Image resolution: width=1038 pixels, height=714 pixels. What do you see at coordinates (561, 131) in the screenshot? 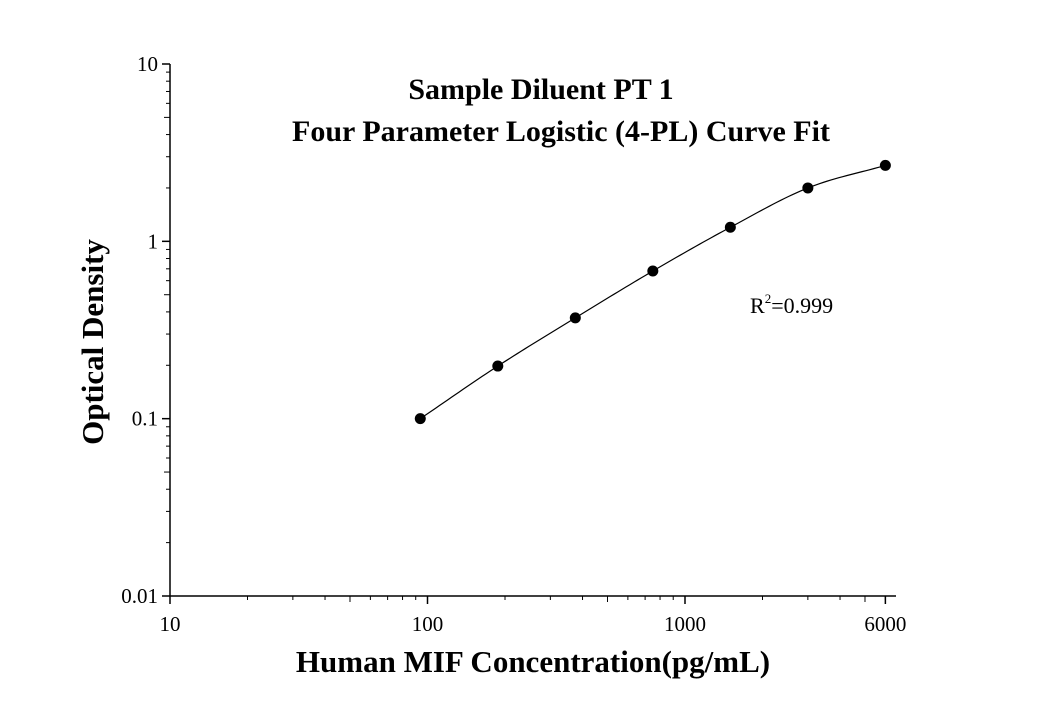
I see `chart-subtitle: Four Parameter Logistic (4-PL) Curve Fit` at bounding box center [561, 131].